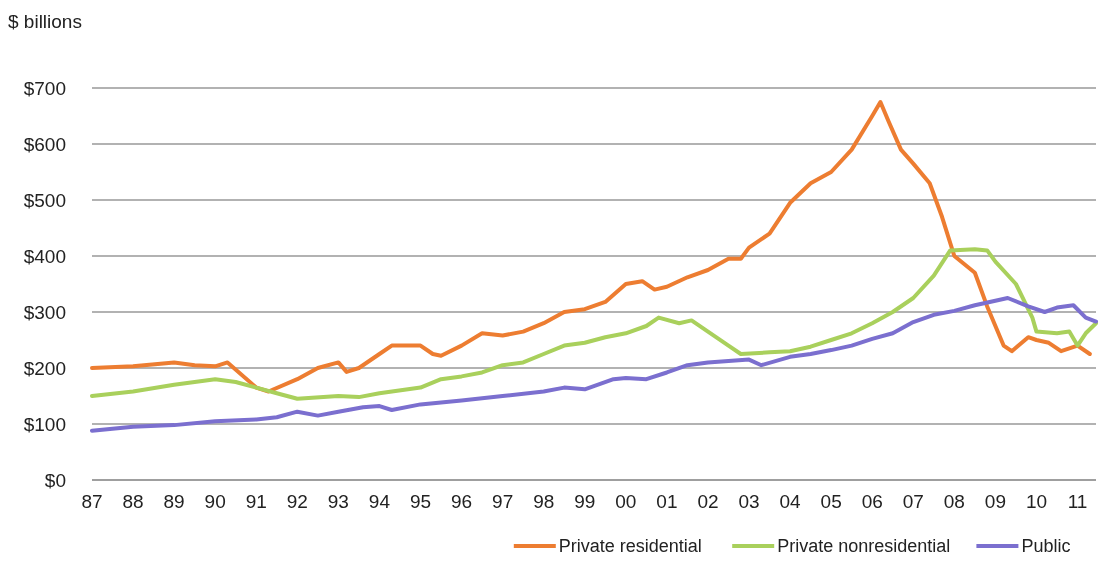 The height and width of the screenshot is (566, 1098). I want to click on x-tick-label: 99, so click(585, 501).